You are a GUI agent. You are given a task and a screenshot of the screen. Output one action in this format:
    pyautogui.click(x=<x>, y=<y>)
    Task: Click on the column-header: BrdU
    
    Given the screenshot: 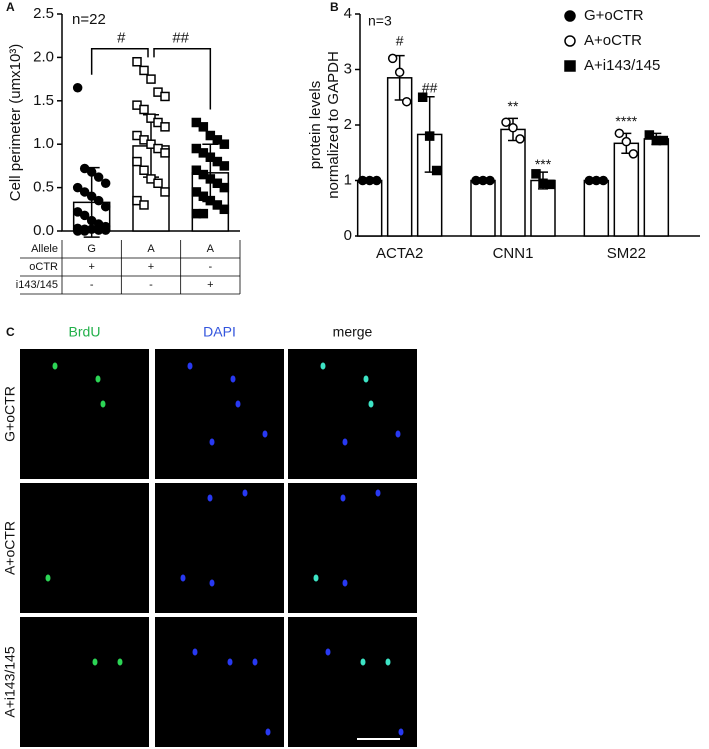 What is the action you would take?
    pyautogui.click(x=85, y=332)
    